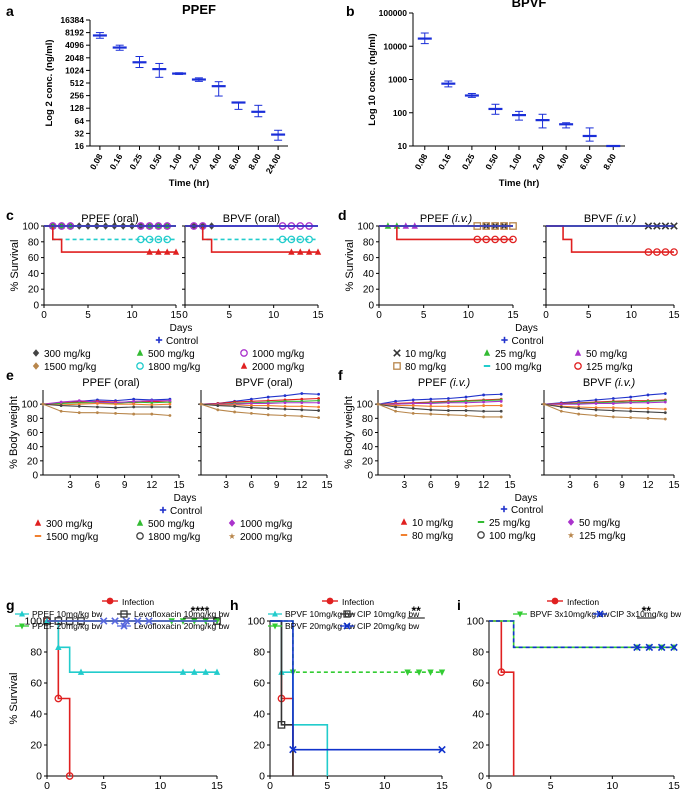 This screenshot has width=683, height=798. I want to click on x-tick-label: 0, so click(379, 315).